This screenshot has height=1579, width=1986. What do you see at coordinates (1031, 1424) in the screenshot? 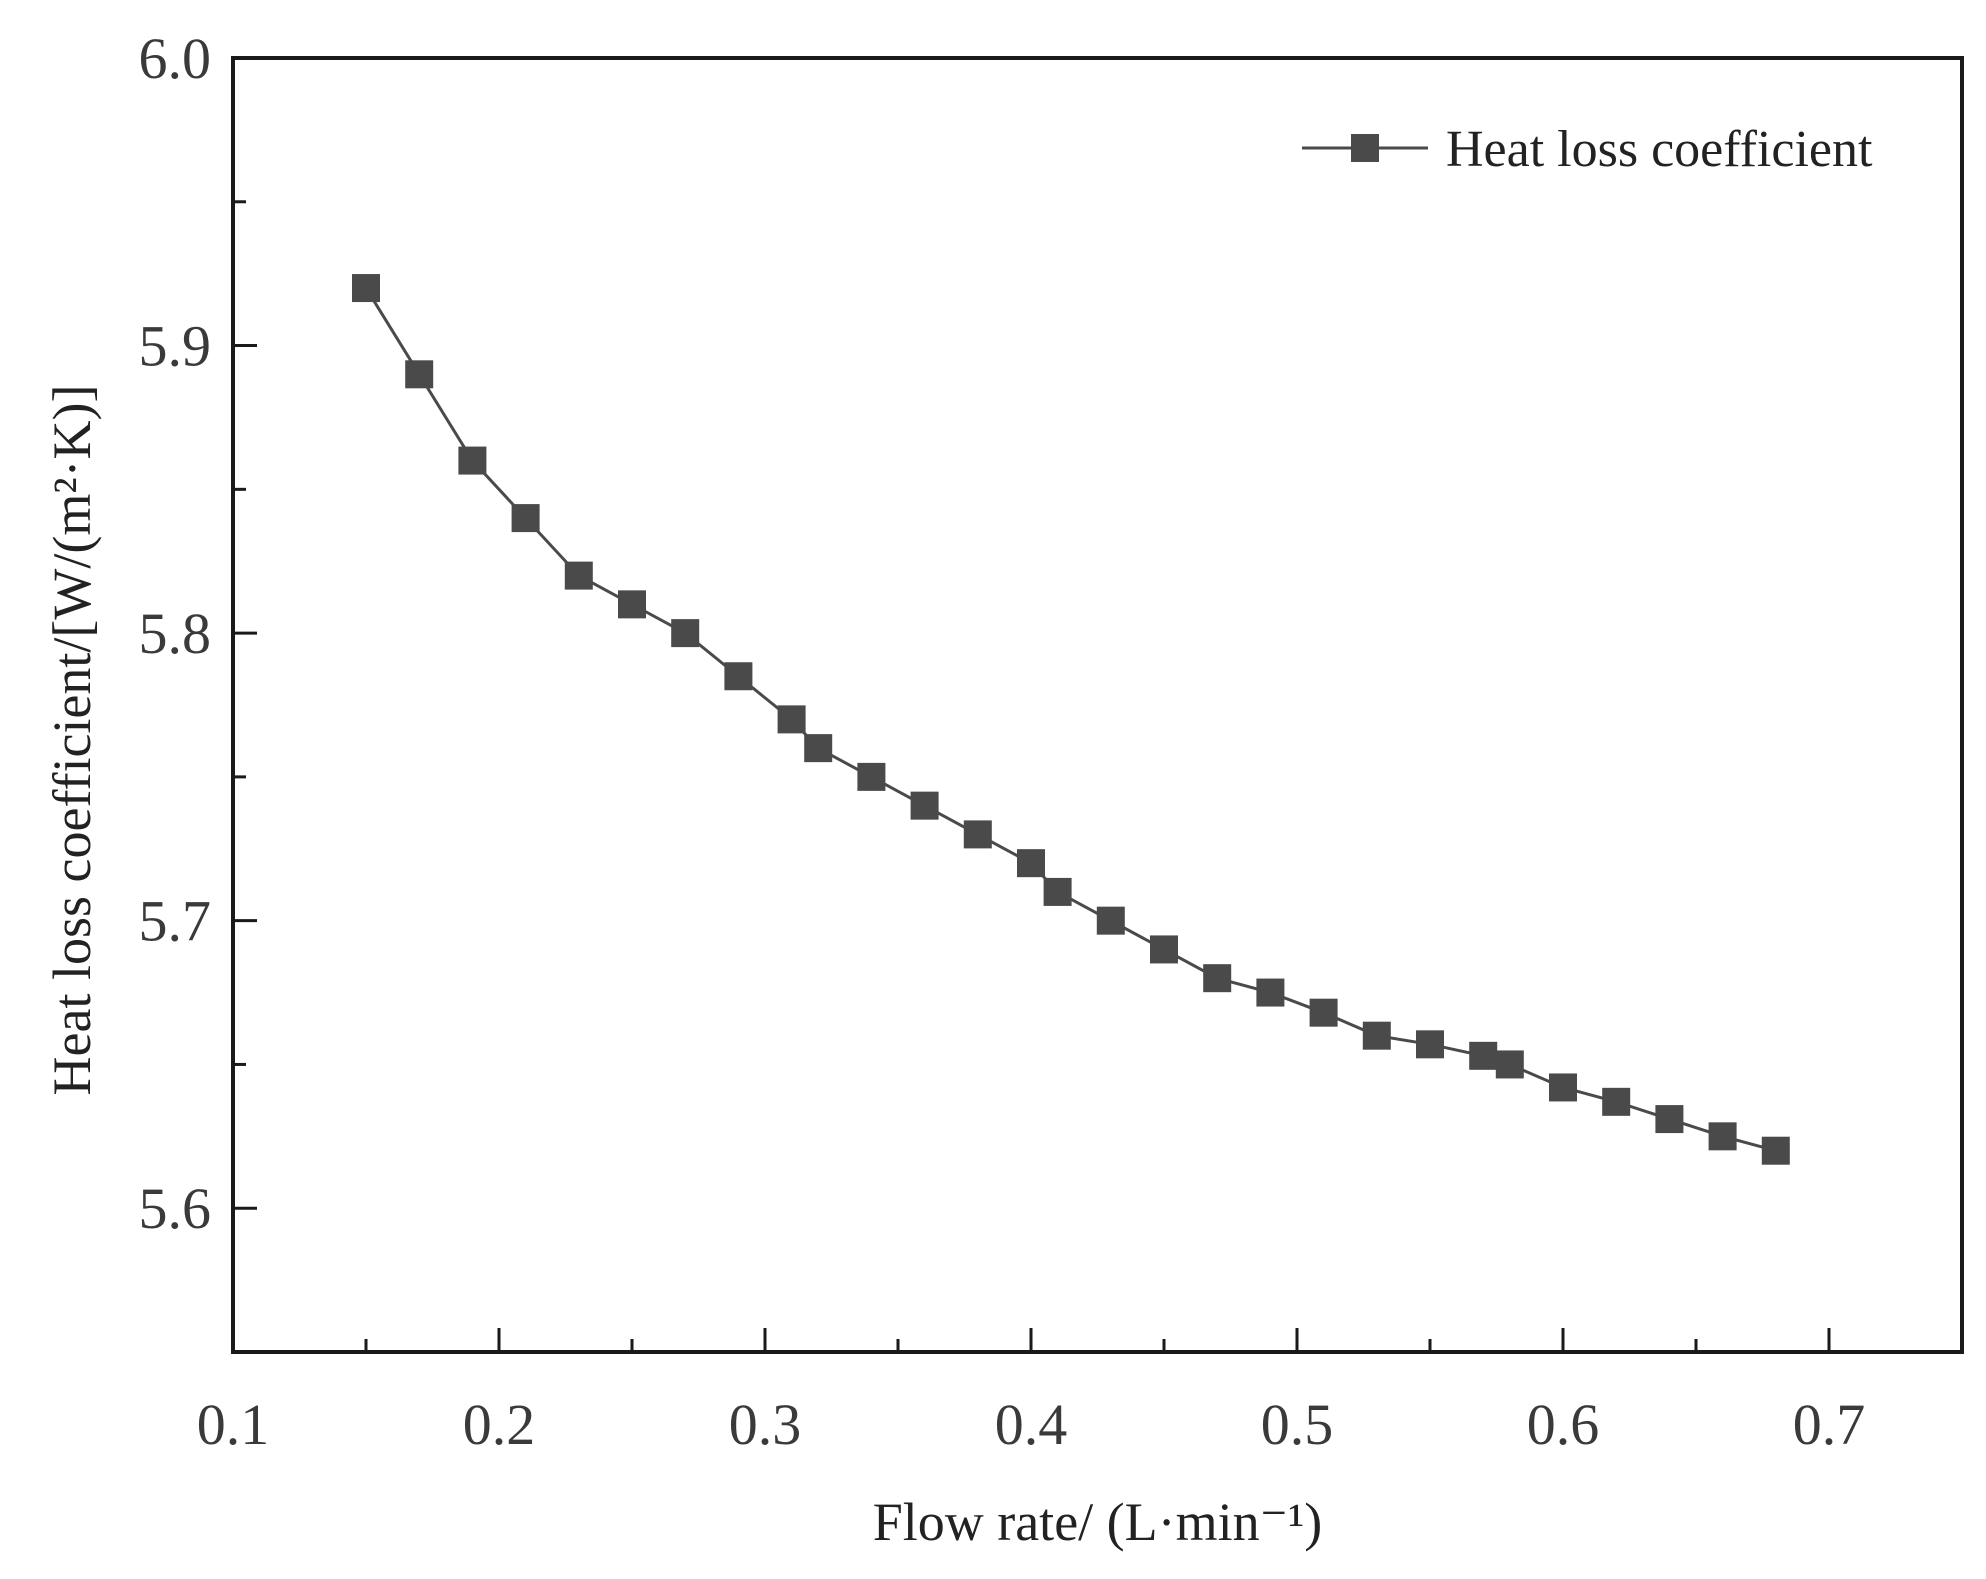
I see `x-tick-label: 0.4` at bounding box center [1031, 1424].